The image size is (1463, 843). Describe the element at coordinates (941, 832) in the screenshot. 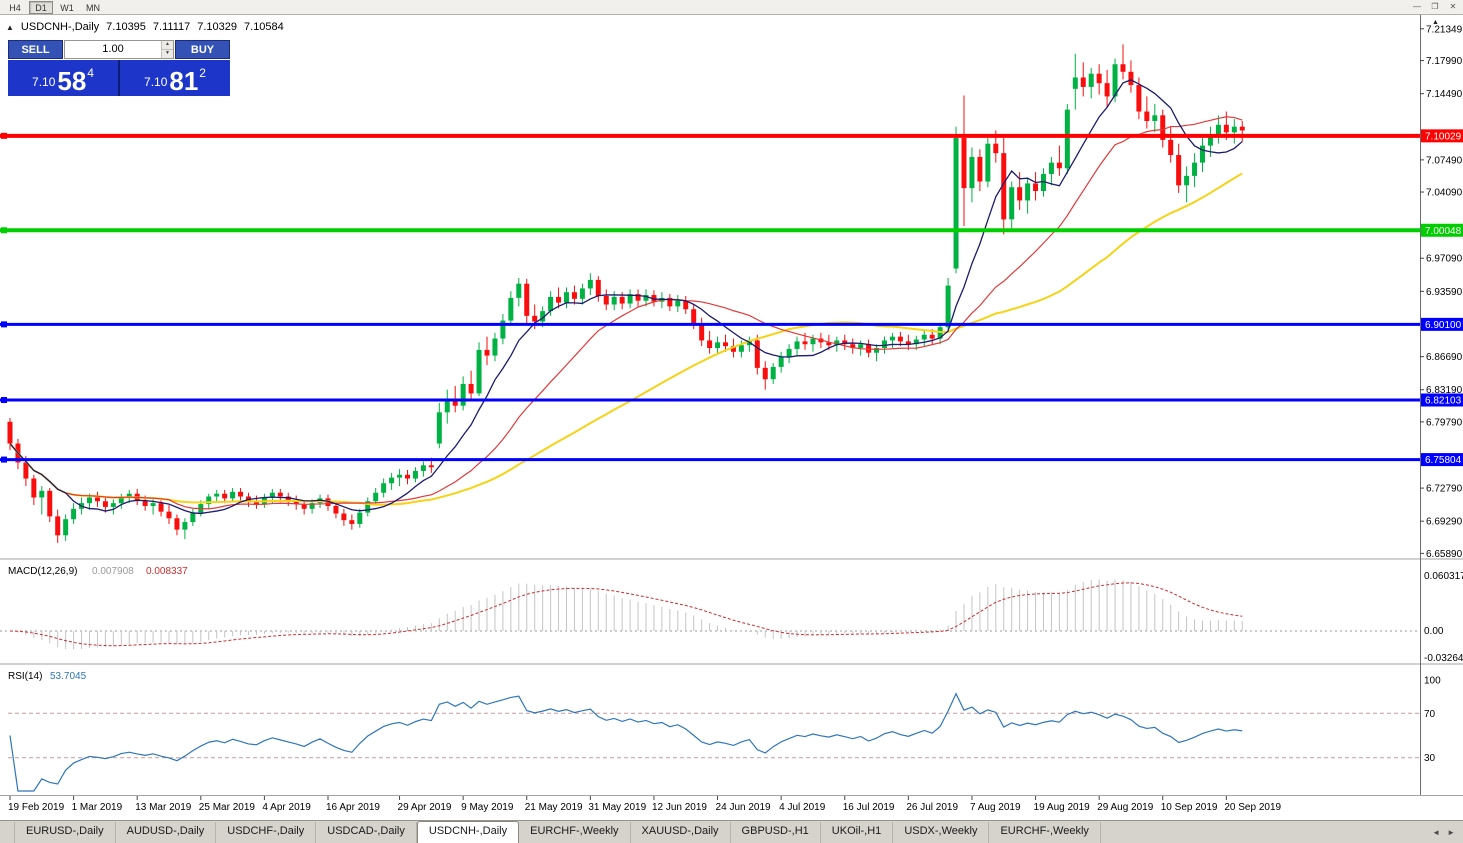

I see `chart-tab-USDX-,Weekly: USDX-,Weekly` at that location.